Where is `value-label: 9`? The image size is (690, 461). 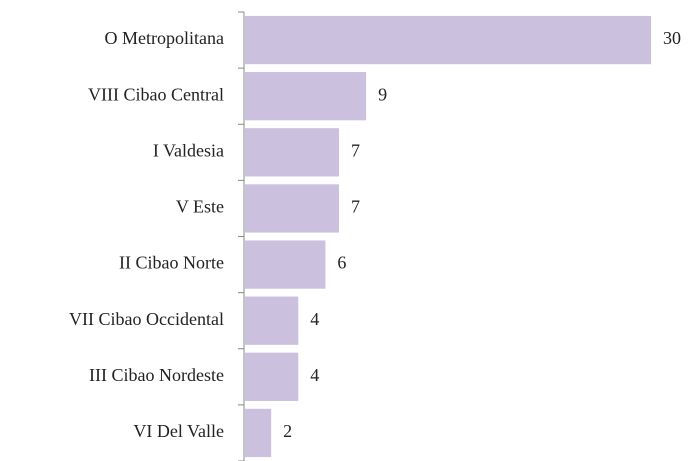
value-label: 9 is located at coordinates (382, 94).